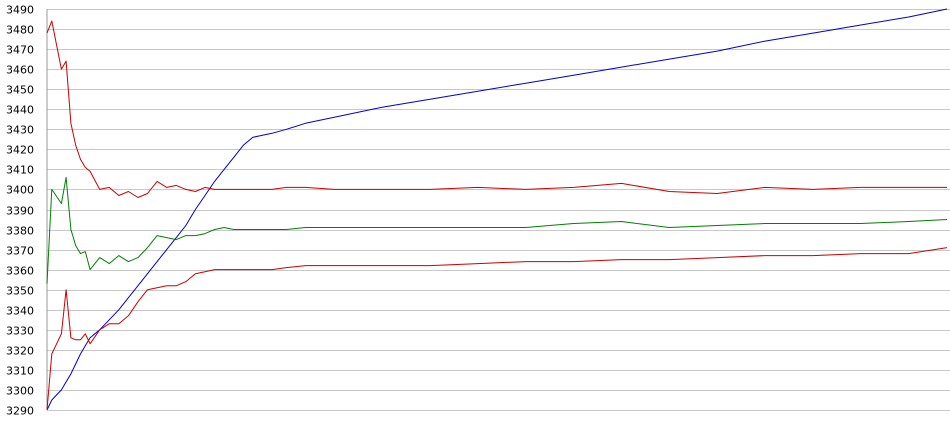 The height and width of the screenshot is (435, 950). Describe the element at coordinates (20, 90) in the screenshot. I see `y-tick-label: 3450` at that location.